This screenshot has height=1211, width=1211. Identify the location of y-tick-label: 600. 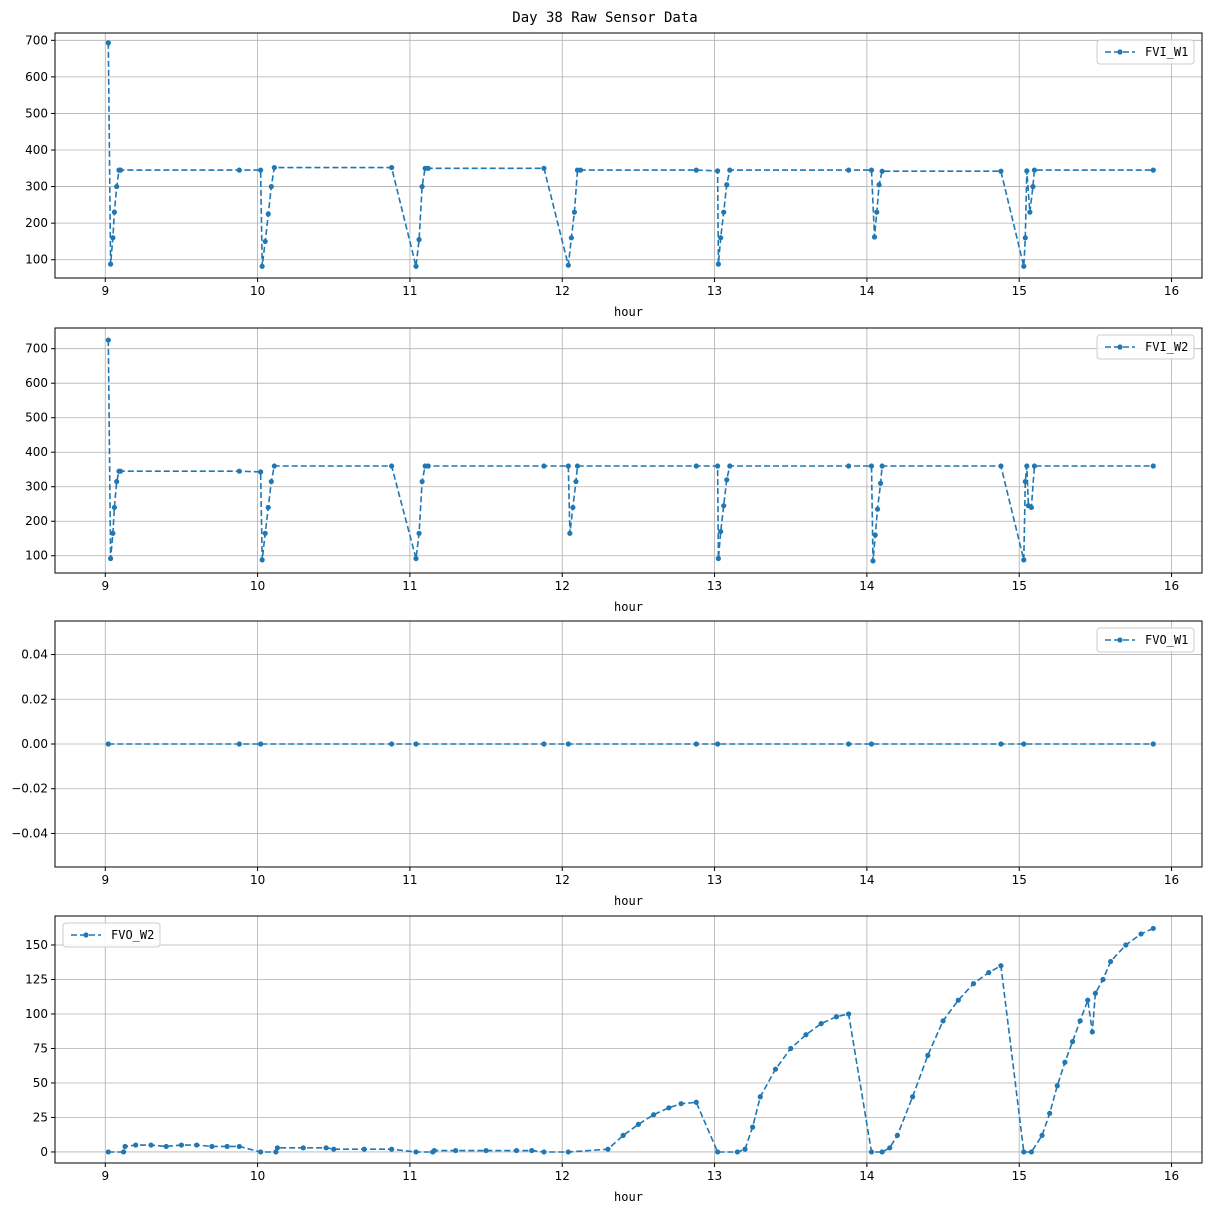
(36, 77).